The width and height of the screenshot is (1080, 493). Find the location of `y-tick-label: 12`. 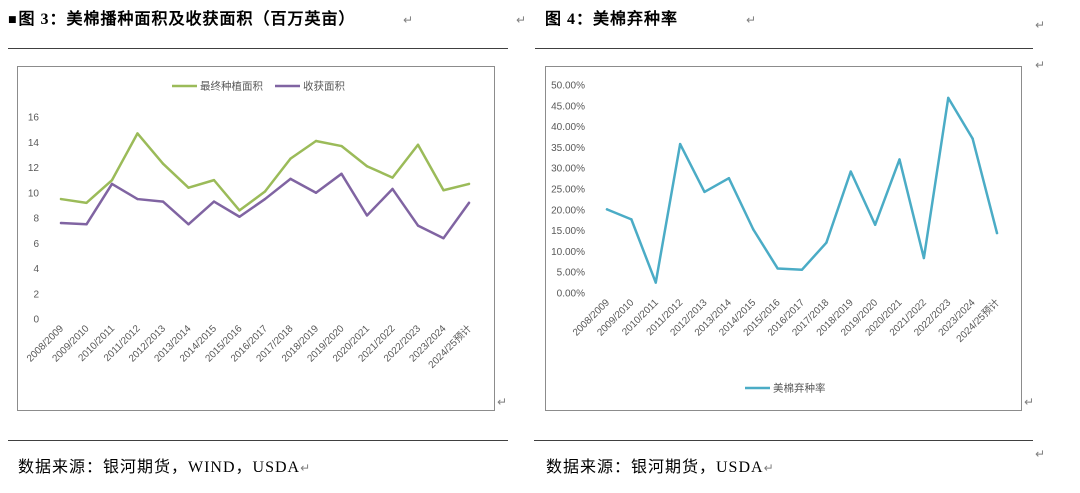

y-tick-label: 12 is located at coordinates (34, 168).